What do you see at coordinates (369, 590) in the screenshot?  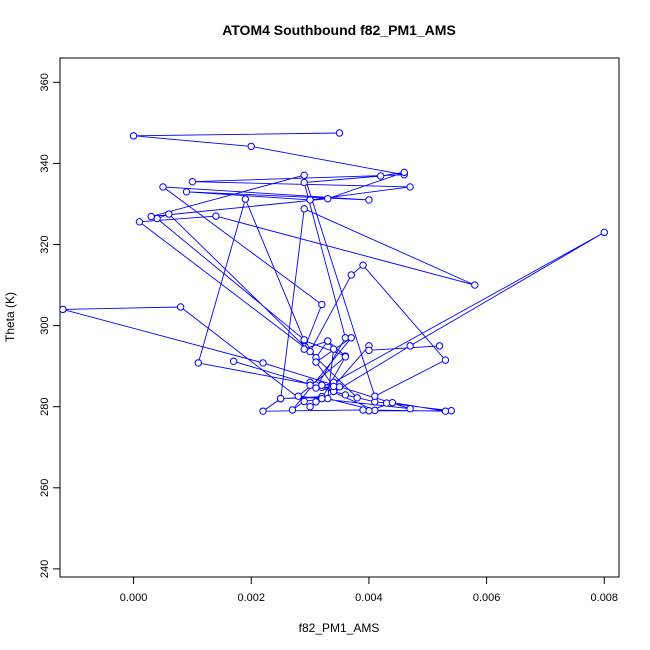 I see `x-axis: 0.000 0.002 0.004 0.006 0.008` at bounding box center [369, 590].